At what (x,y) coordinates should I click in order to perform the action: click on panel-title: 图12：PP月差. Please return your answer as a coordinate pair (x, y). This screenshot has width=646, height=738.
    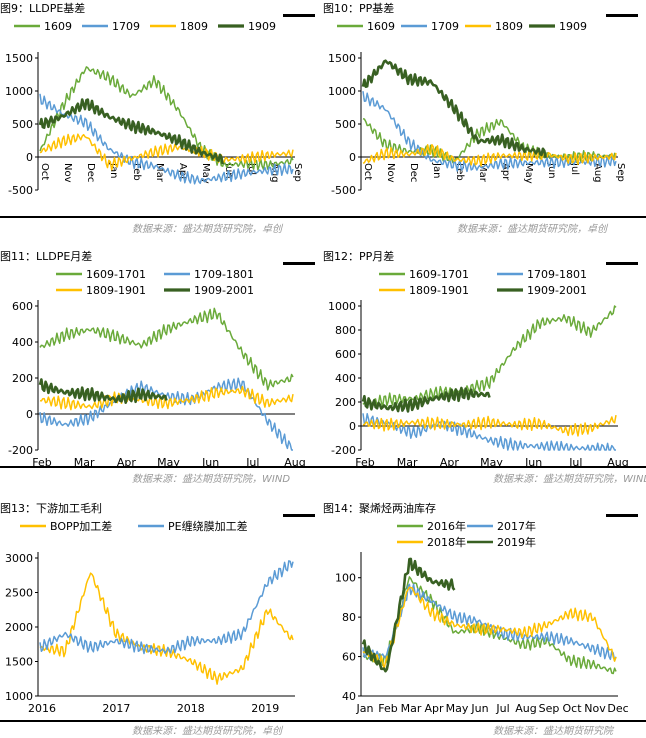
    Looking at the image, I should click on (359, 256).